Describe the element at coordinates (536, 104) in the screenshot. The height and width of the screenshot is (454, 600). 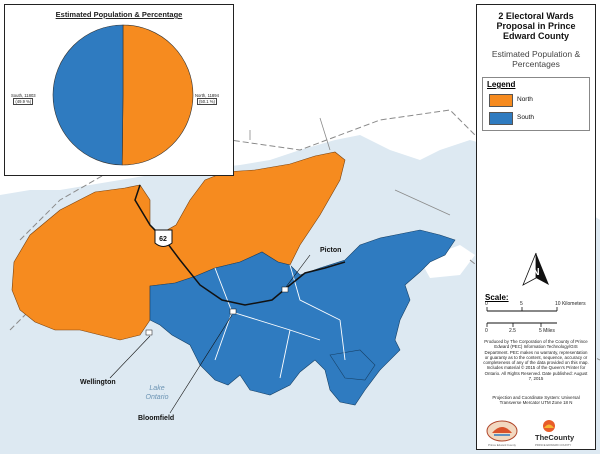
I see `legend: Legend North South` at that location.